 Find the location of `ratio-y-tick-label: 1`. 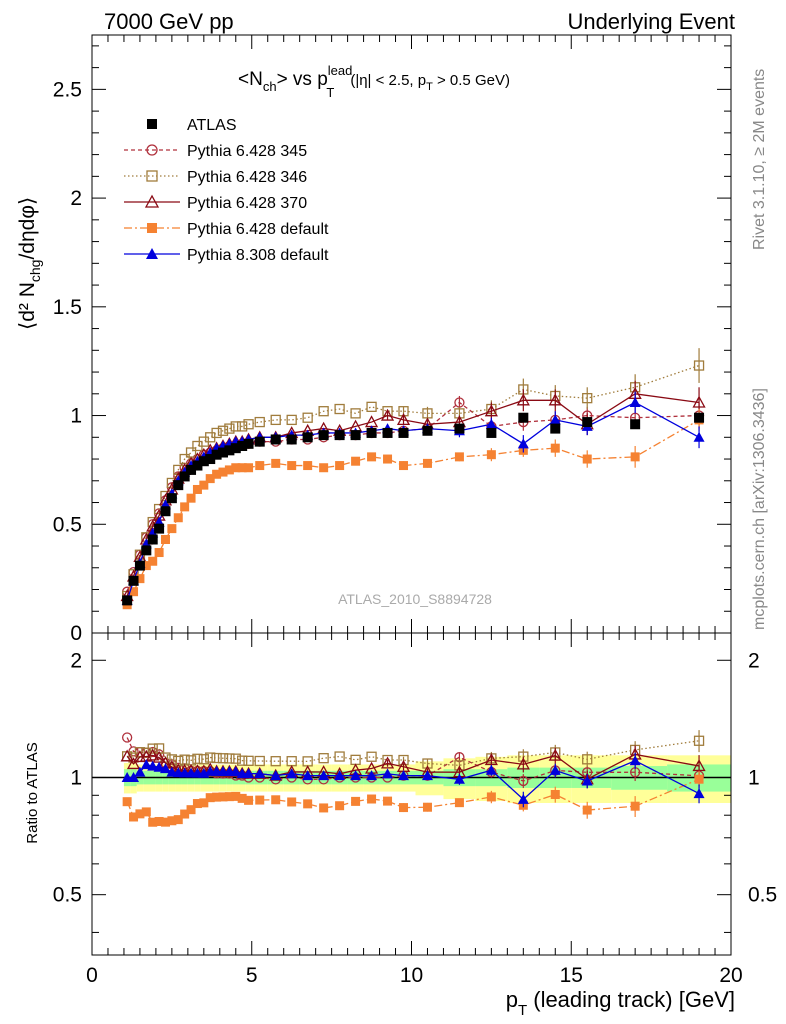

ratio-y-tick-label: 1 is located at coordinates (76, 777).